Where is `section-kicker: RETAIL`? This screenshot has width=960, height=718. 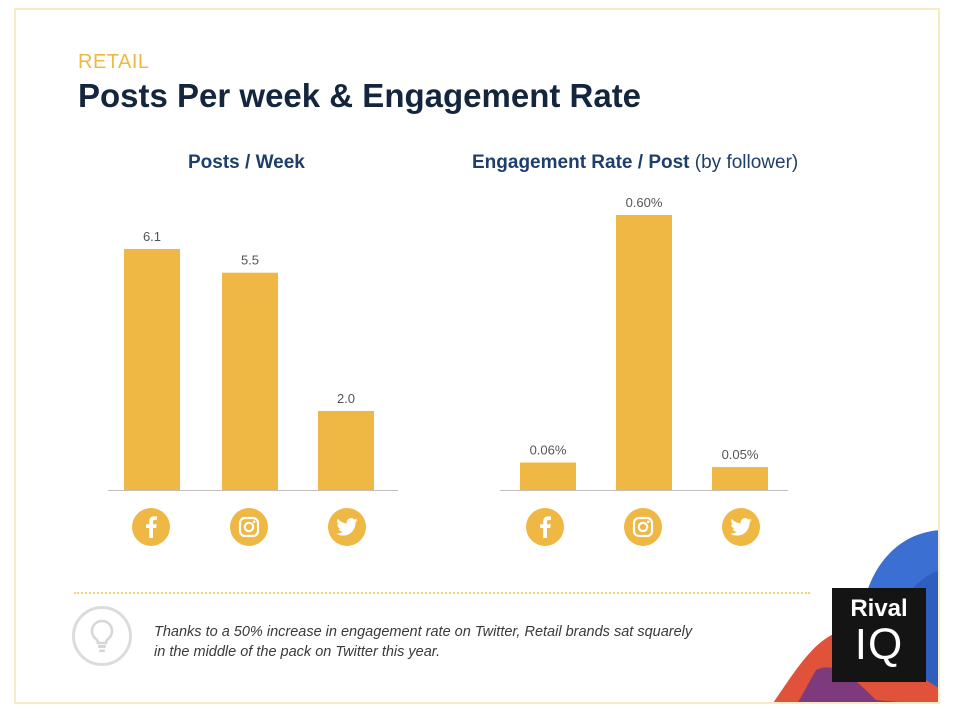
section-kicker: RETAIL is located at coordinates (114, 62).